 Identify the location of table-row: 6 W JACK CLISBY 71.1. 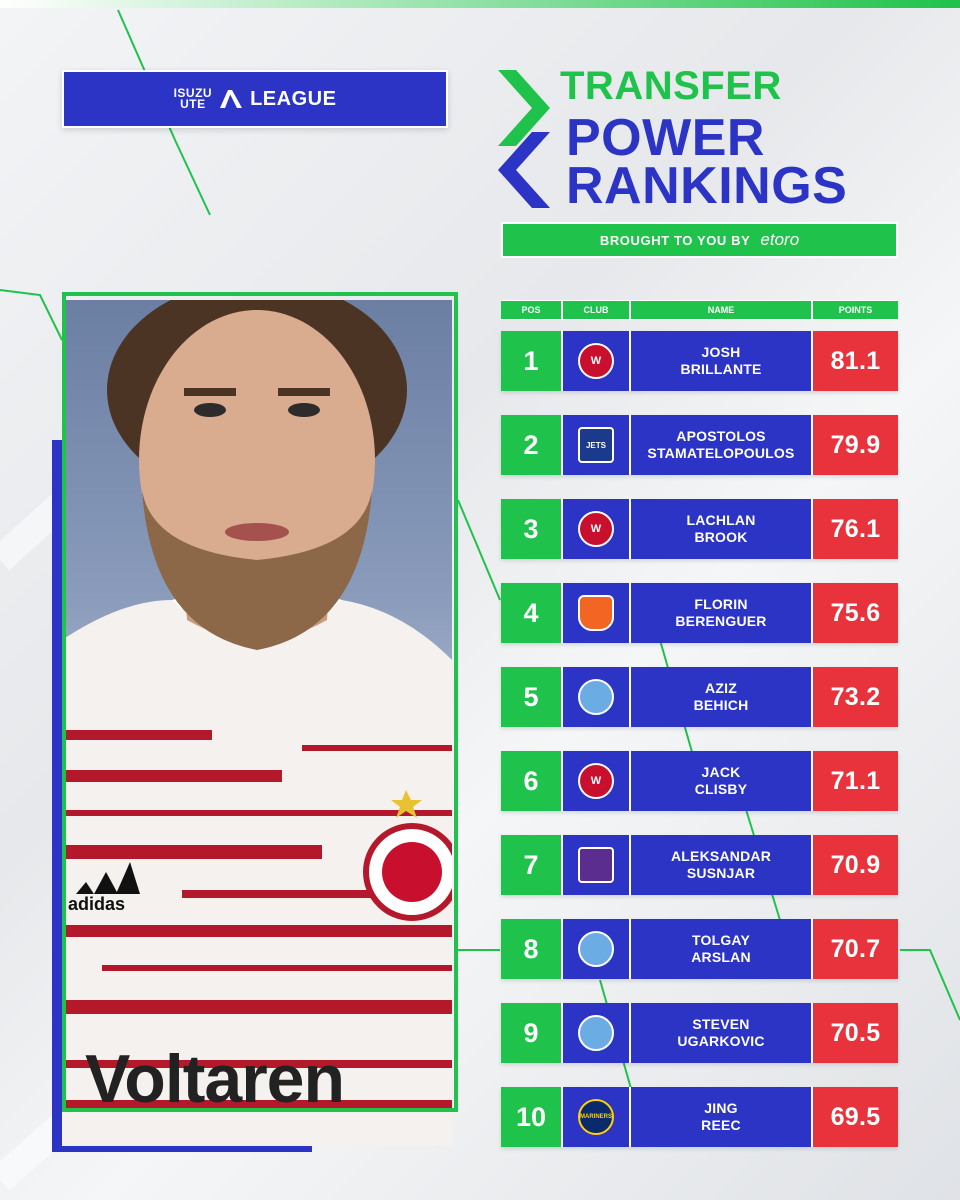
(699, 781).